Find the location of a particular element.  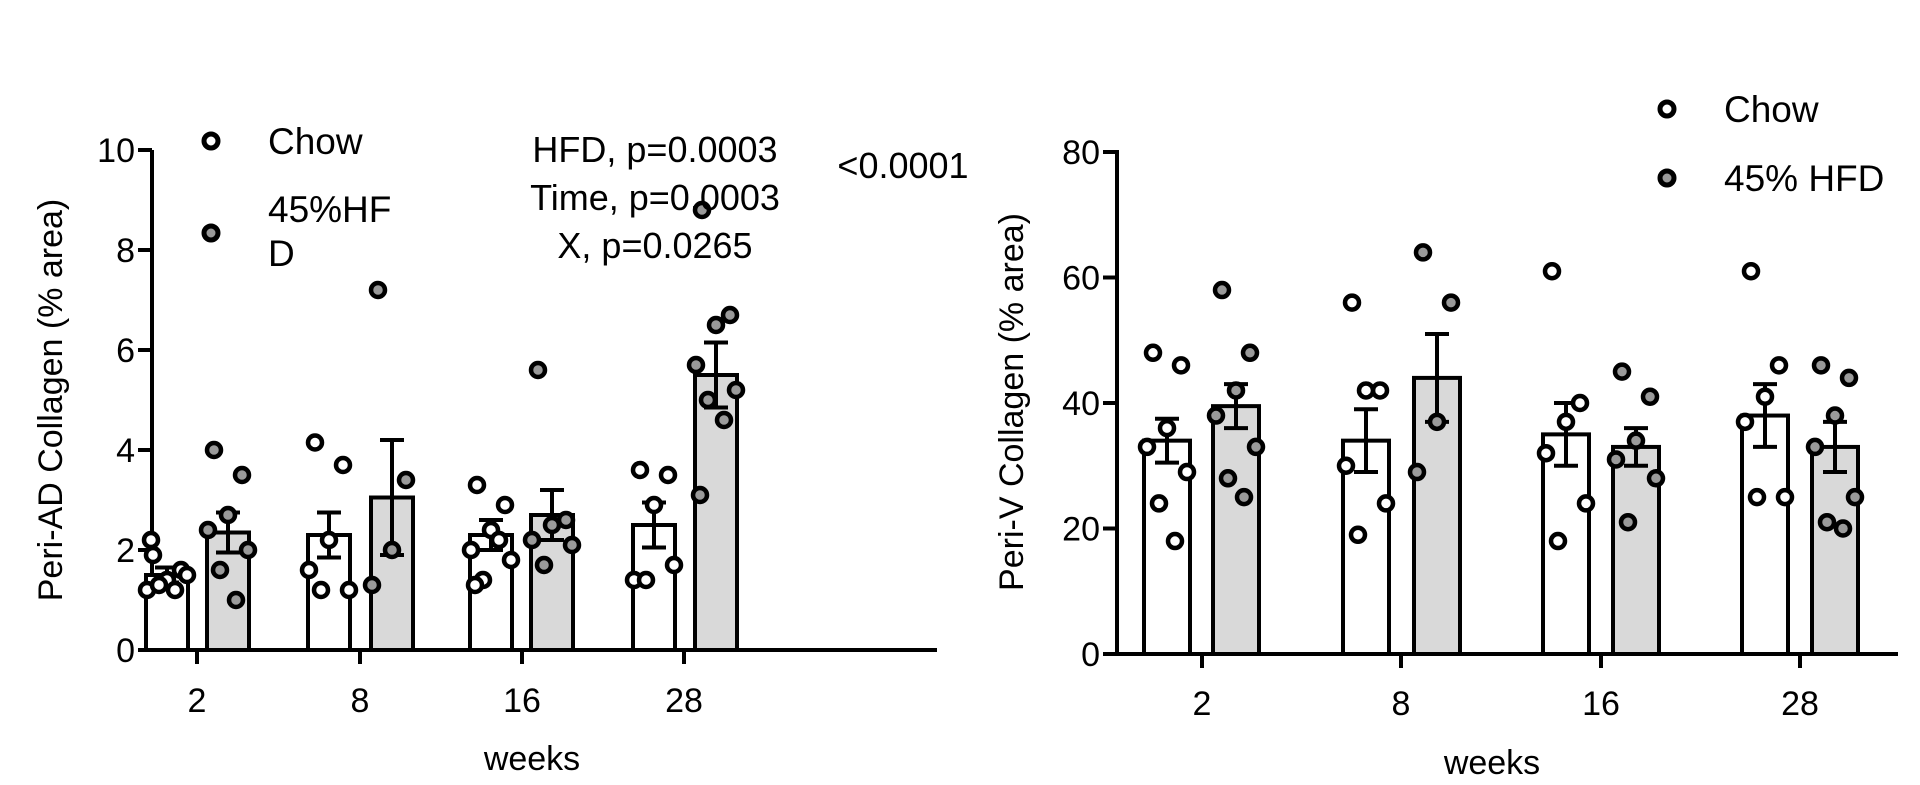

peri-ad-x-tick-label: 8 is located at coordinates (360, 701).